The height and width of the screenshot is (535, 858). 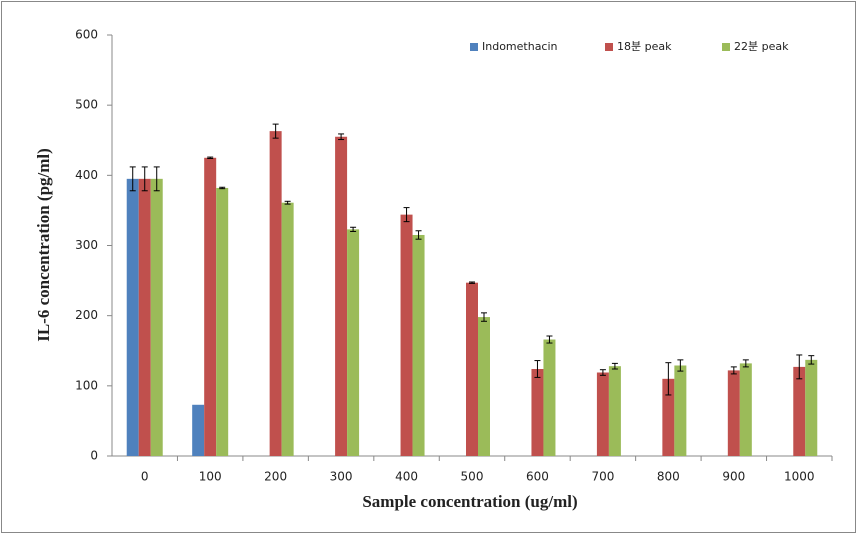 I want to click on legend-label: 18분 peak, so click(x=644, y=46).